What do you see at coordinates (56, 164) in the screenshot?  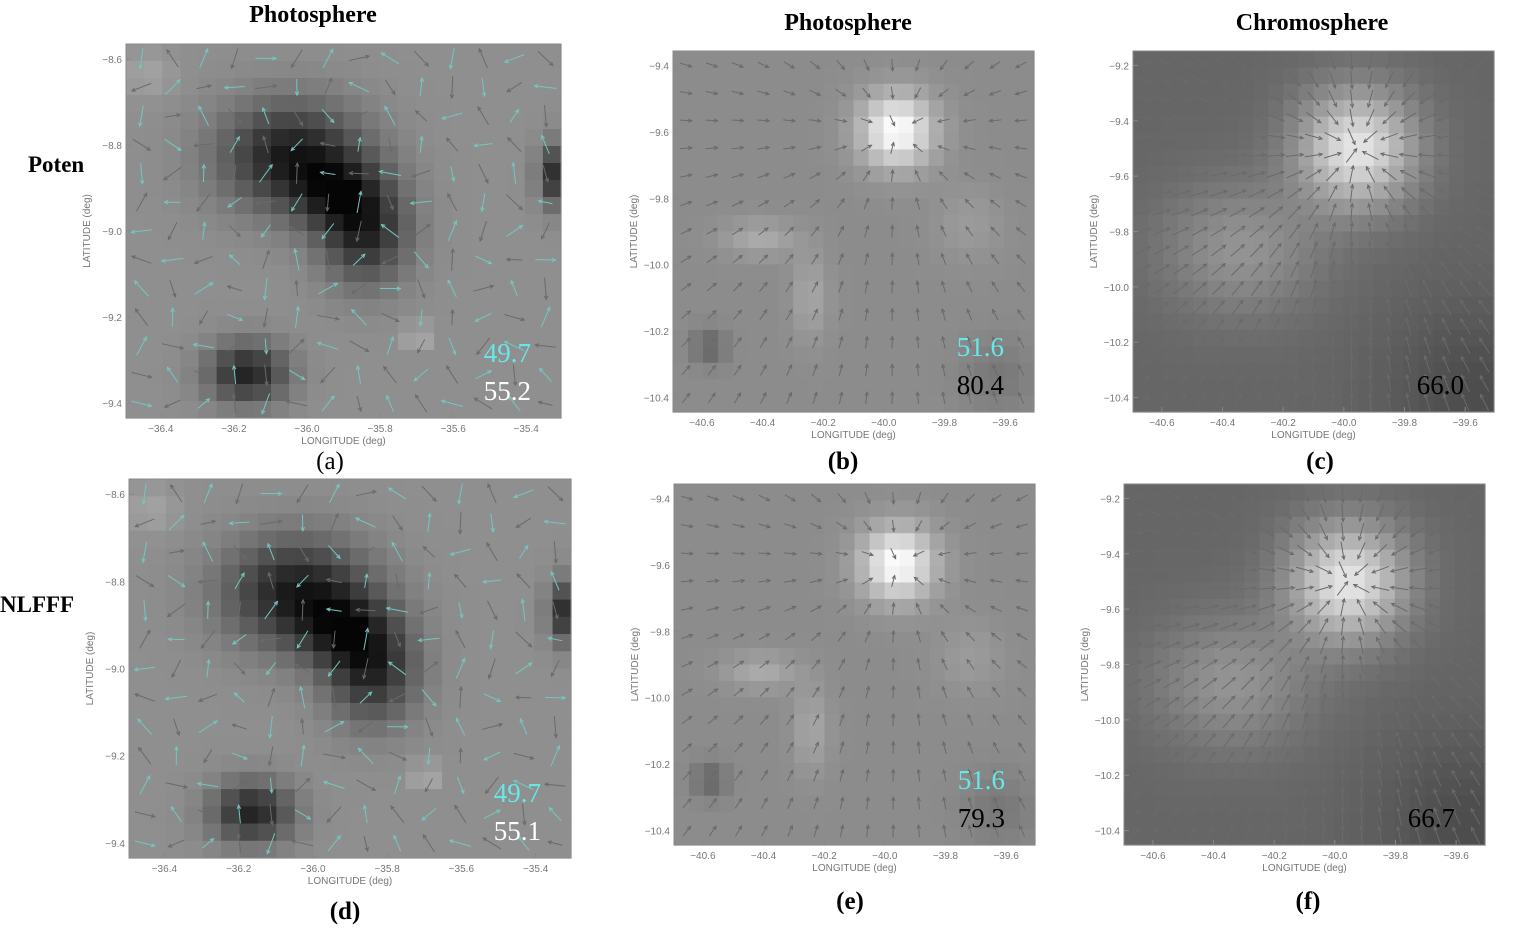 I see `row-label-poten: Poten` at bounding box center [56, 164].